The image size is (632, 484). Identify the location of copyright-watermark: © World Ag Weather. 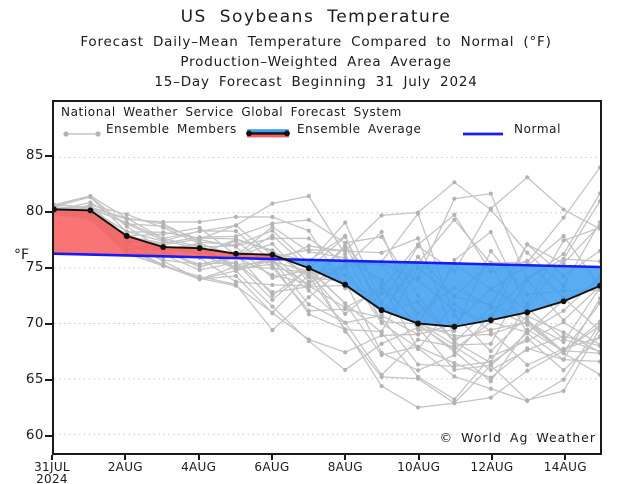
(517, 437).